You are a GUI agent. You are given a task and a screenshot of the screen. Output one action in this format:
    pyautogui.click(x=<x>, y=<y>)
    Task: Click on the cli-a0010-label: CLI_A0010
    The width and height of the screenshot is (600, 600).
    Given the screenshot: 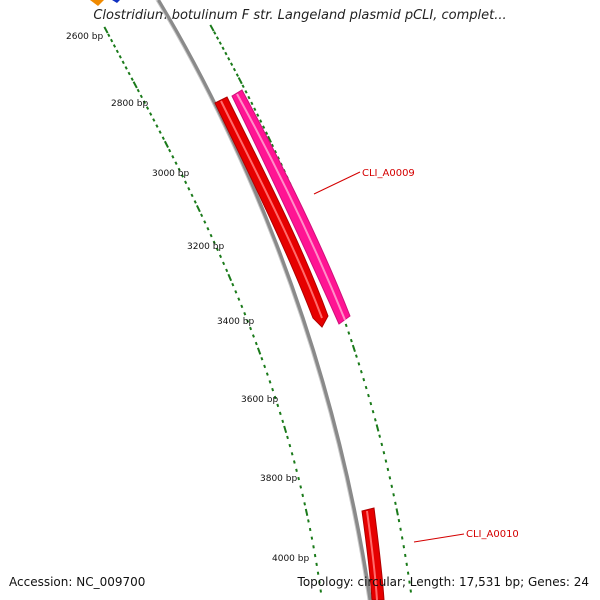 What is the action you would take?
    pyautogui.click(x=492, y=534)
    